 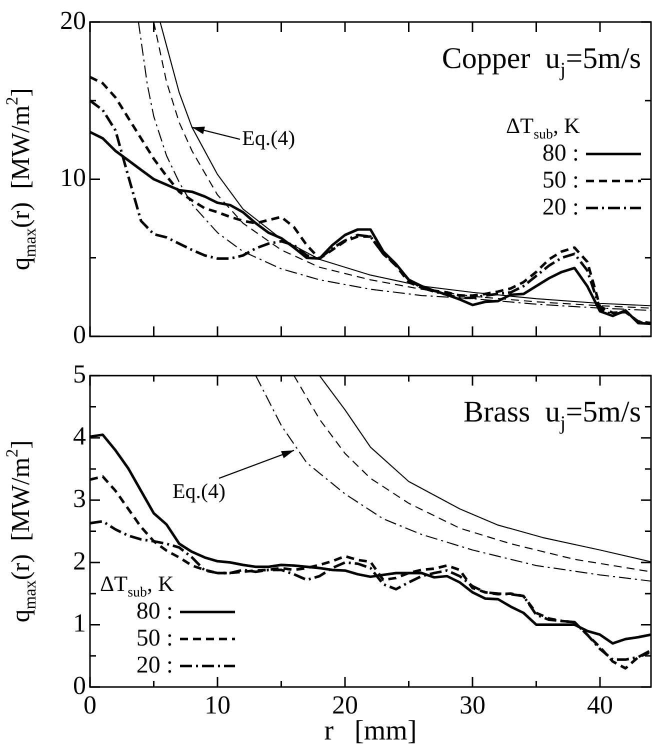 I want to click on y-tick-label: 4, so click(x=79, y=436).